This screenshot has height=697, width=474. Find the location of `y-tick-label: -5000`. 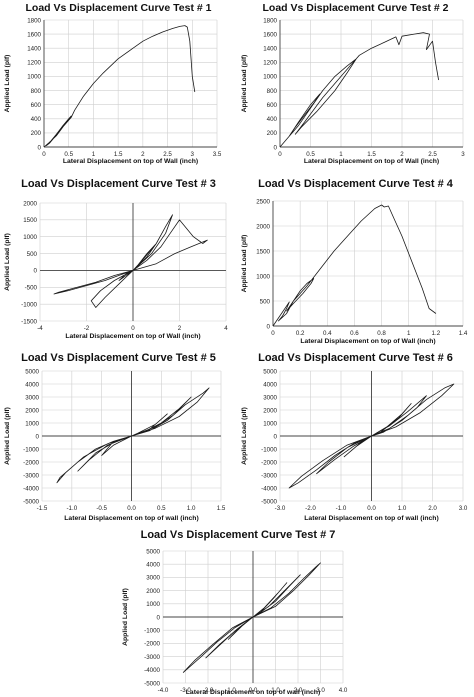

y-tick-label: -5000 is located at coordinates (269, 501).